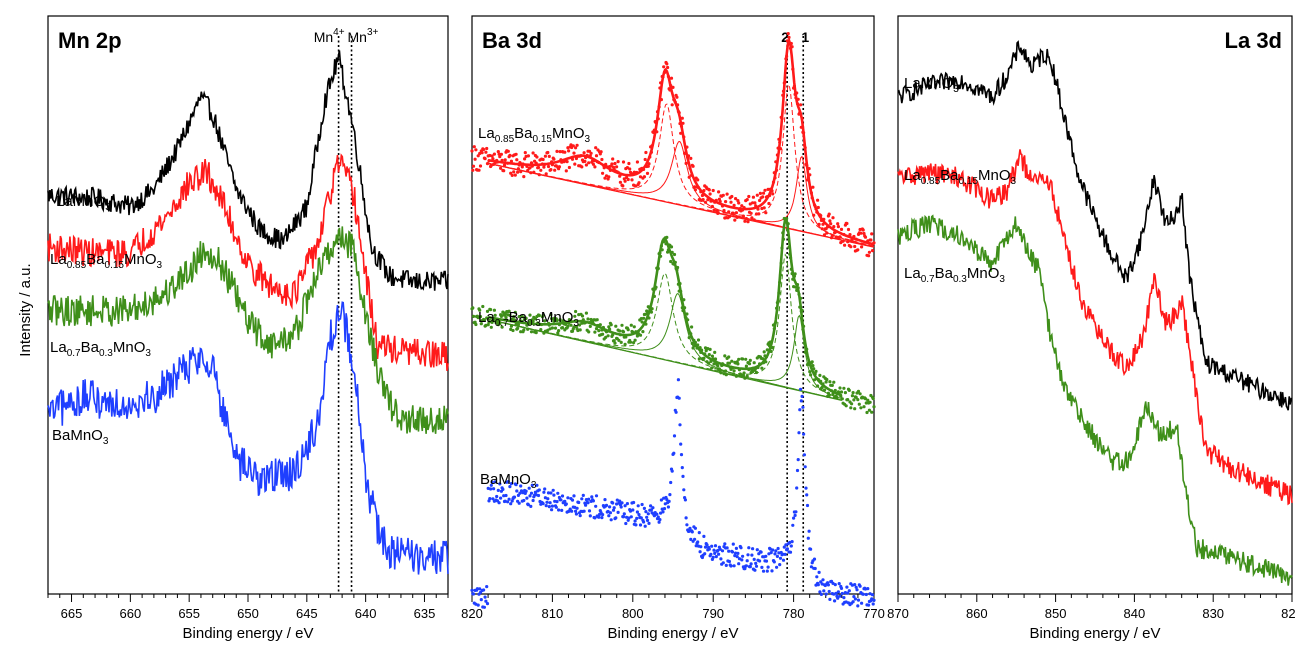 The height and width of the screenshot is (653, 1296). Describe the element at coordinates (794, 613) in the screenshot. I see `x-tick-label: 780` at that location.